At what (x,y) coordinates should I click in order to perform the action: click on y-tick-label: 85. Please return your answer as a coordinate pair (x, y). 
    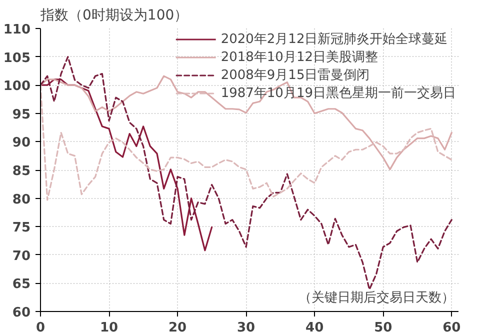
    Looking at the image, I should click on (21, 171).